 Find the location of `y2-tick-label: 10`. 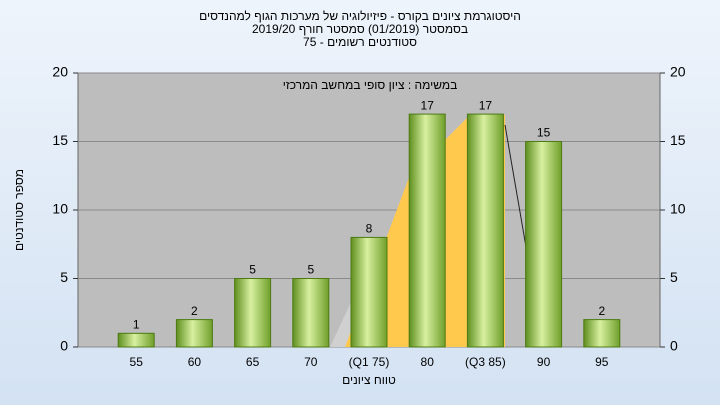

y2-tick-label: 10 is located at coordinates (678, 209).